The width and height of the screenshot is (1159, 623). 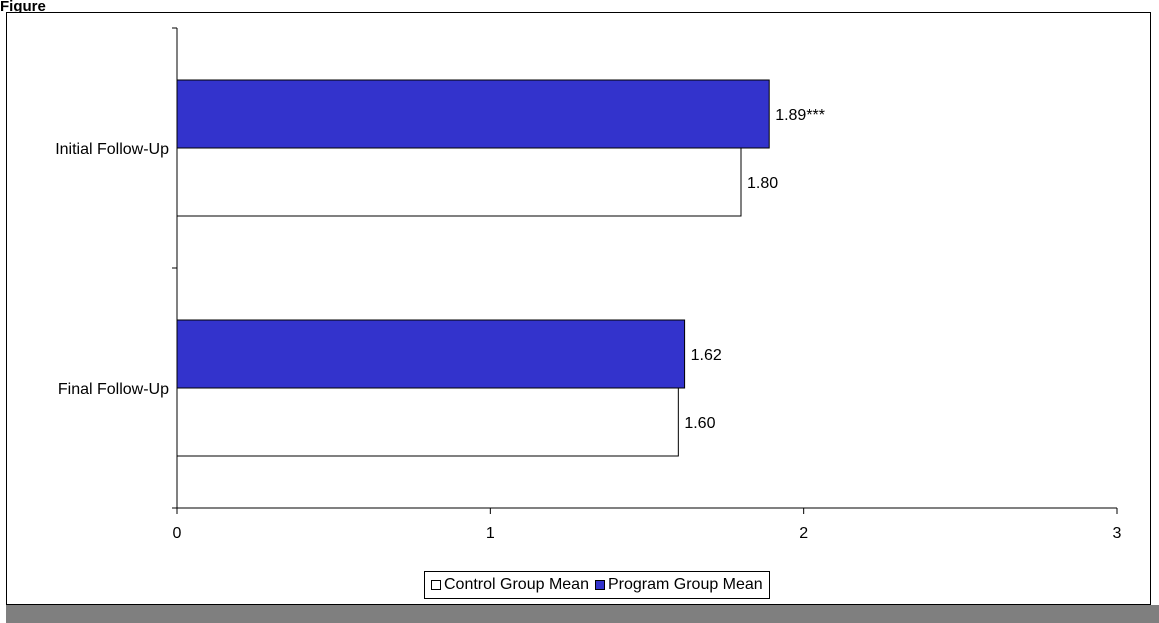 I want to click on legend-item: Program Group Mean, so click(x=678, y=585).